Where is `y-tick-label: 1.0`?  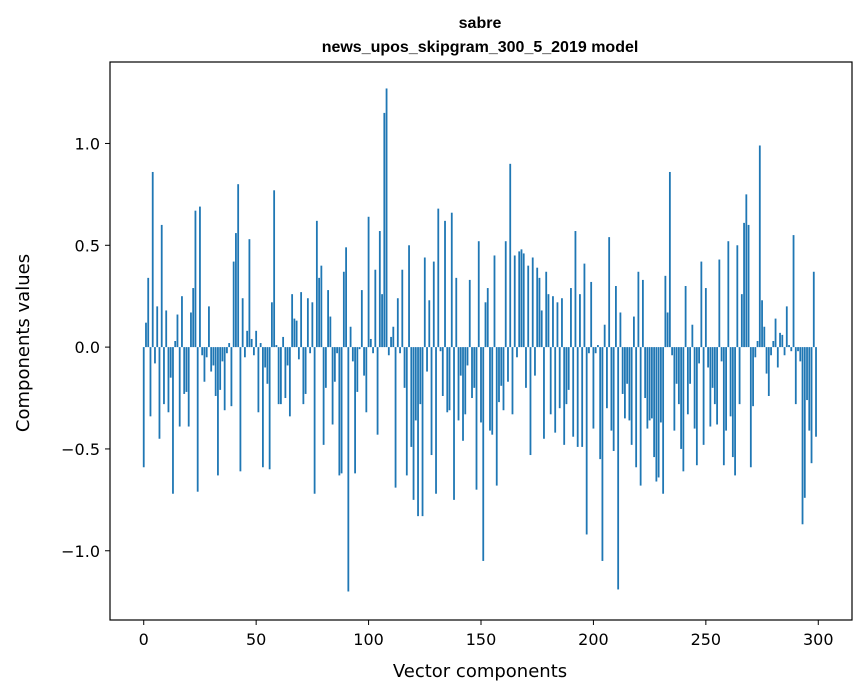
y-tick-label: 1.0 is located at coordinates (87, 143).